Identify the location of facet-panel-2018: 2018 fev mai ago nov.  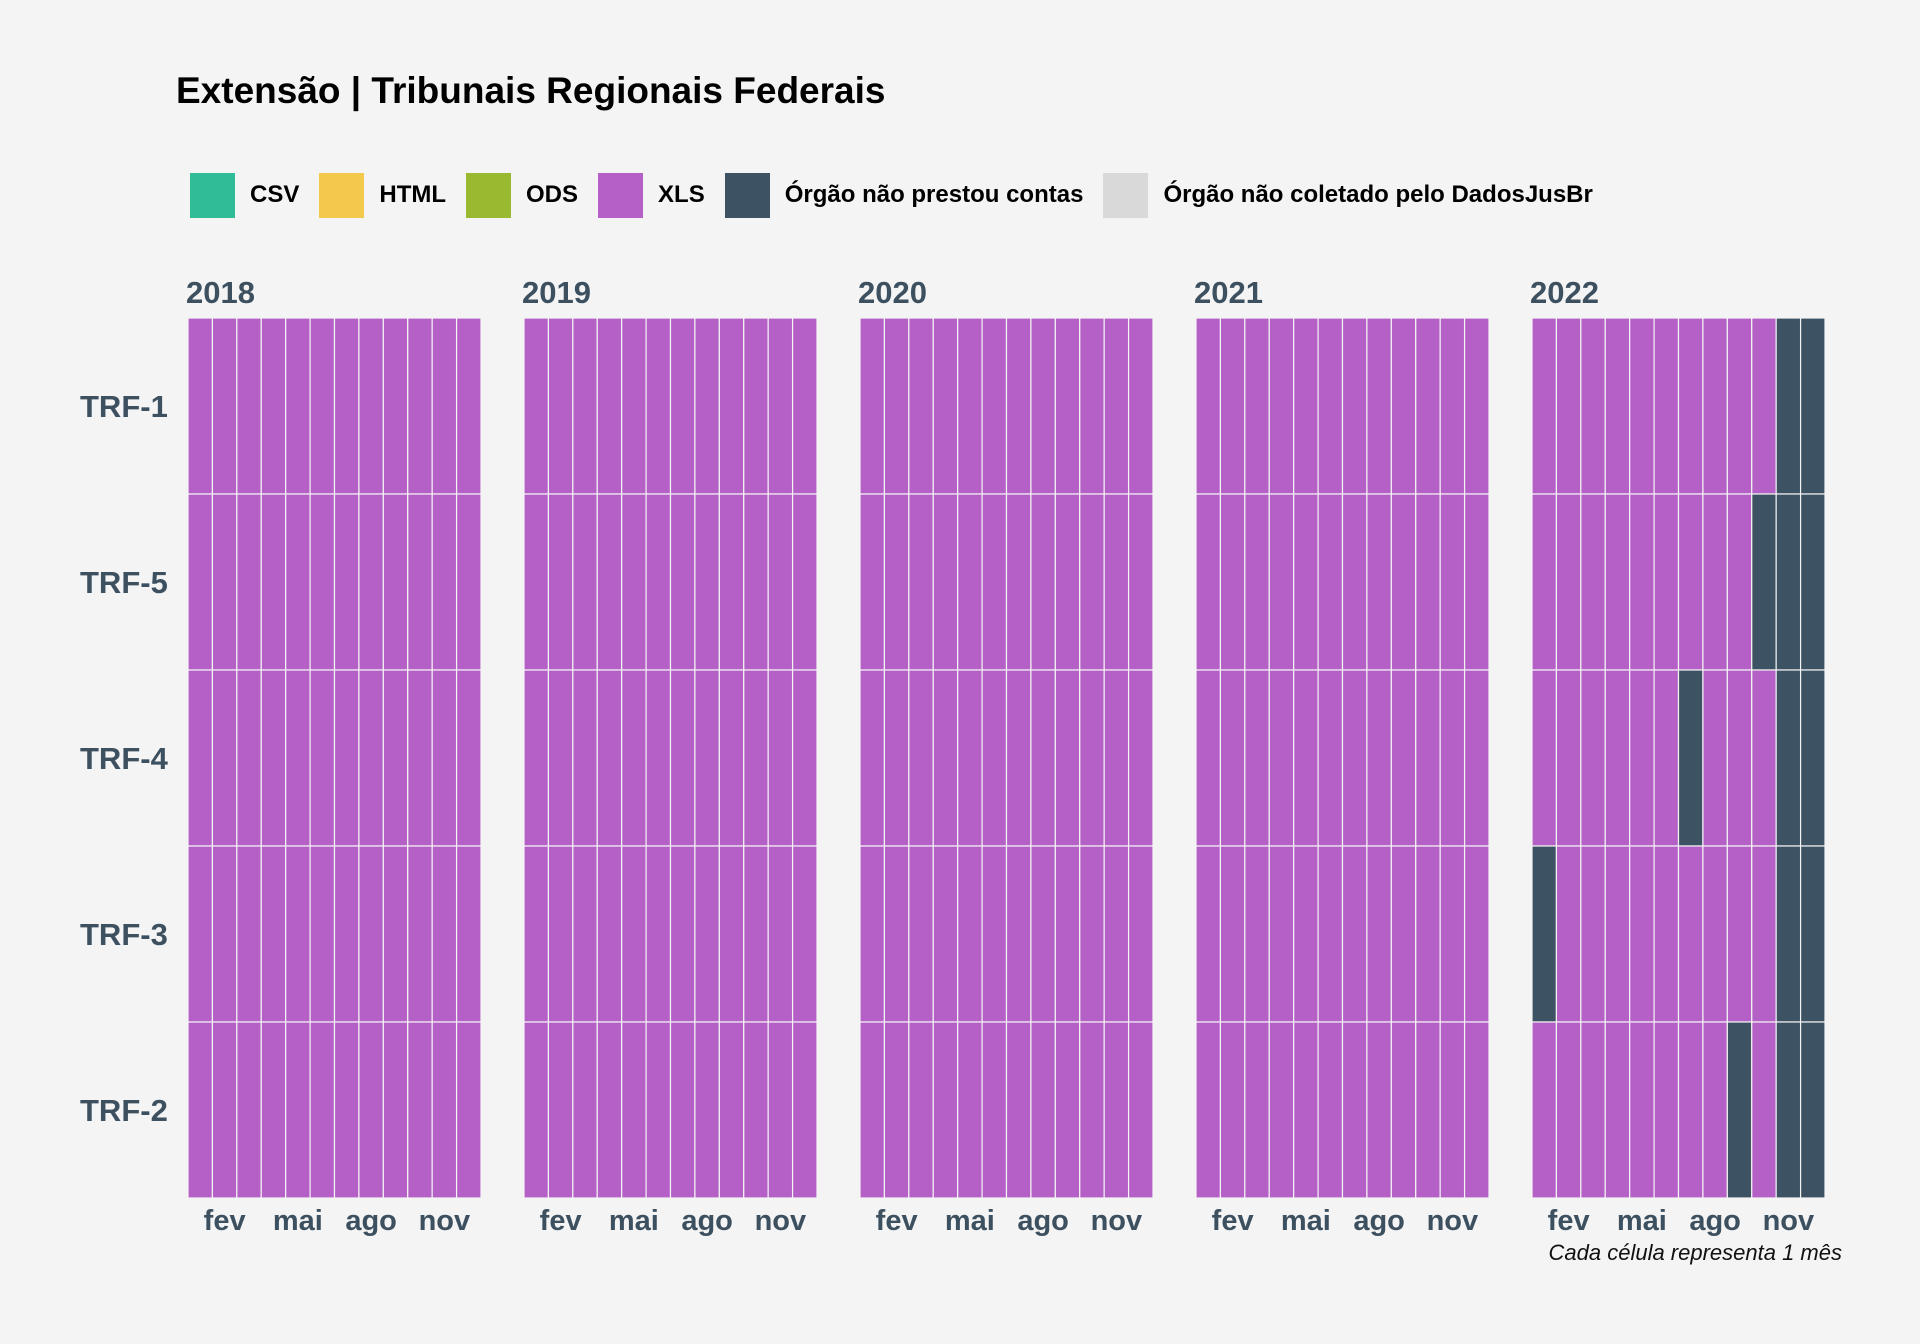
(334, 756).